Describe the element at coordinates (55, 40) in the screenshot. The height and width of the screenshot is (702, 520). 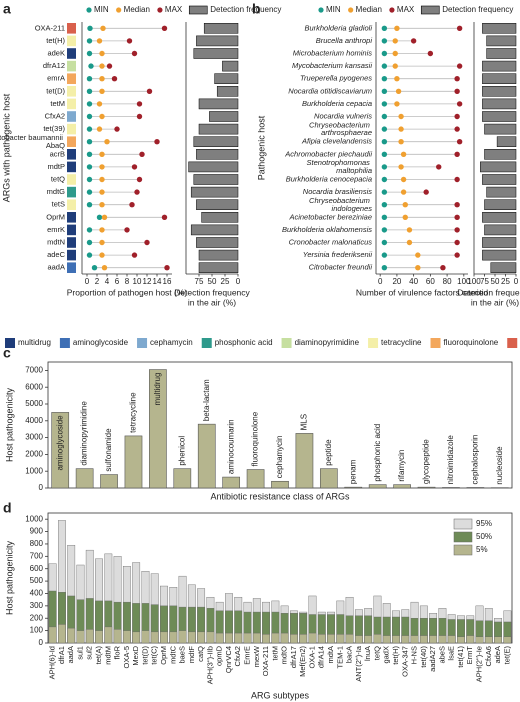
I see `y-tick-label: tet(H)` at that location.